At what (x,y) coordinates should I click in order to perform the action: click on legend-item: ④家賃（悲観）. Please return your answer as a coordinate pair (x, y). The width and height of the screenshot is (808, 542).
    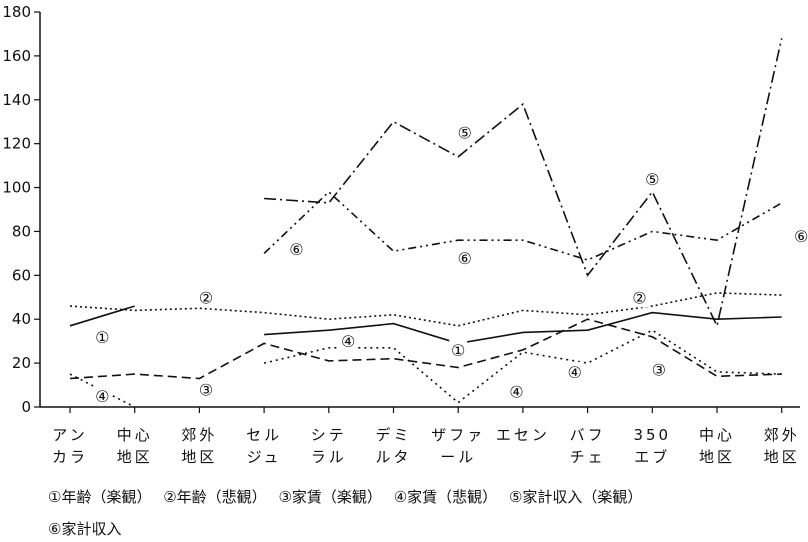
    Looking at the image, I should click on (445, 497).